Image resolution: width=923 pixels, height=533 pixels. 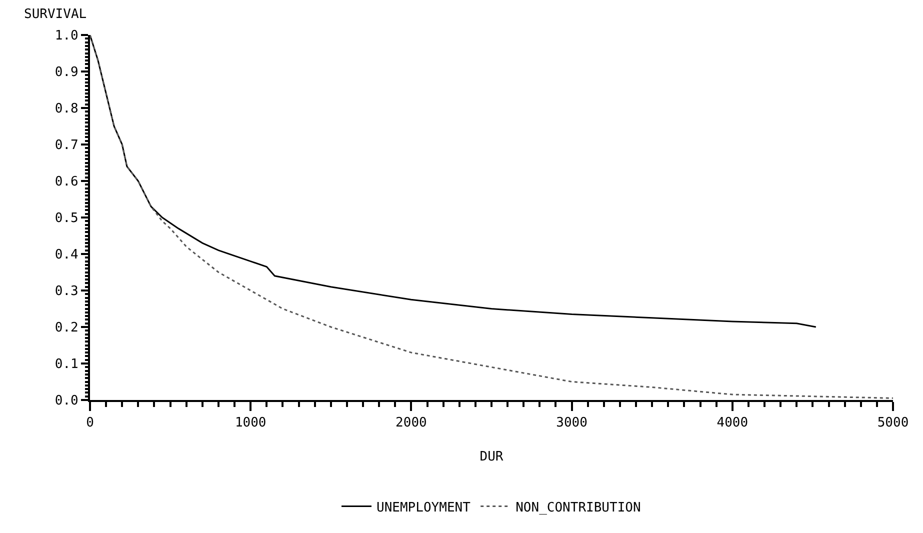 What do you see at coordinates (66, 109) in the screenshot?
I see `y-tick-label: 0.8` at bounding box center [66, 109].